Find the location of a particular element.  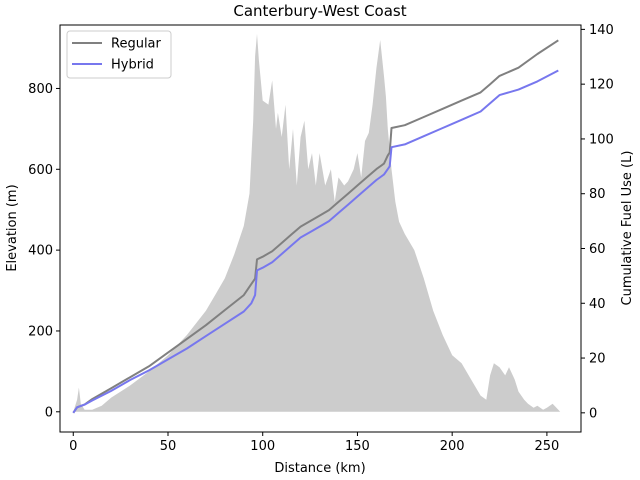

y-left-tick-label: 600 is located at coordinates (40, 170).